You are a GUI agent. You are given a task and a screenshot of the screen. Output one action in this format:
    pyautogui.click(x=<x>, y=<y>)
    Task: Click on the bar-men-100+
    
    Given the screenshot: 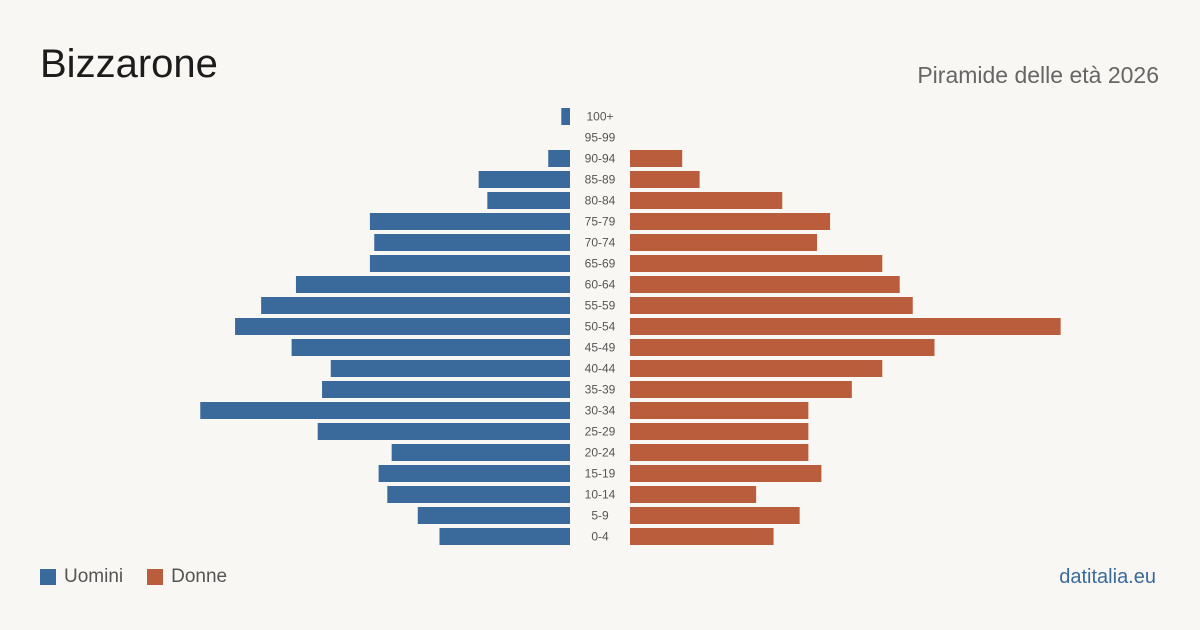 What is the action you would take?
    pyautogui.click(x=565, y=116)
    